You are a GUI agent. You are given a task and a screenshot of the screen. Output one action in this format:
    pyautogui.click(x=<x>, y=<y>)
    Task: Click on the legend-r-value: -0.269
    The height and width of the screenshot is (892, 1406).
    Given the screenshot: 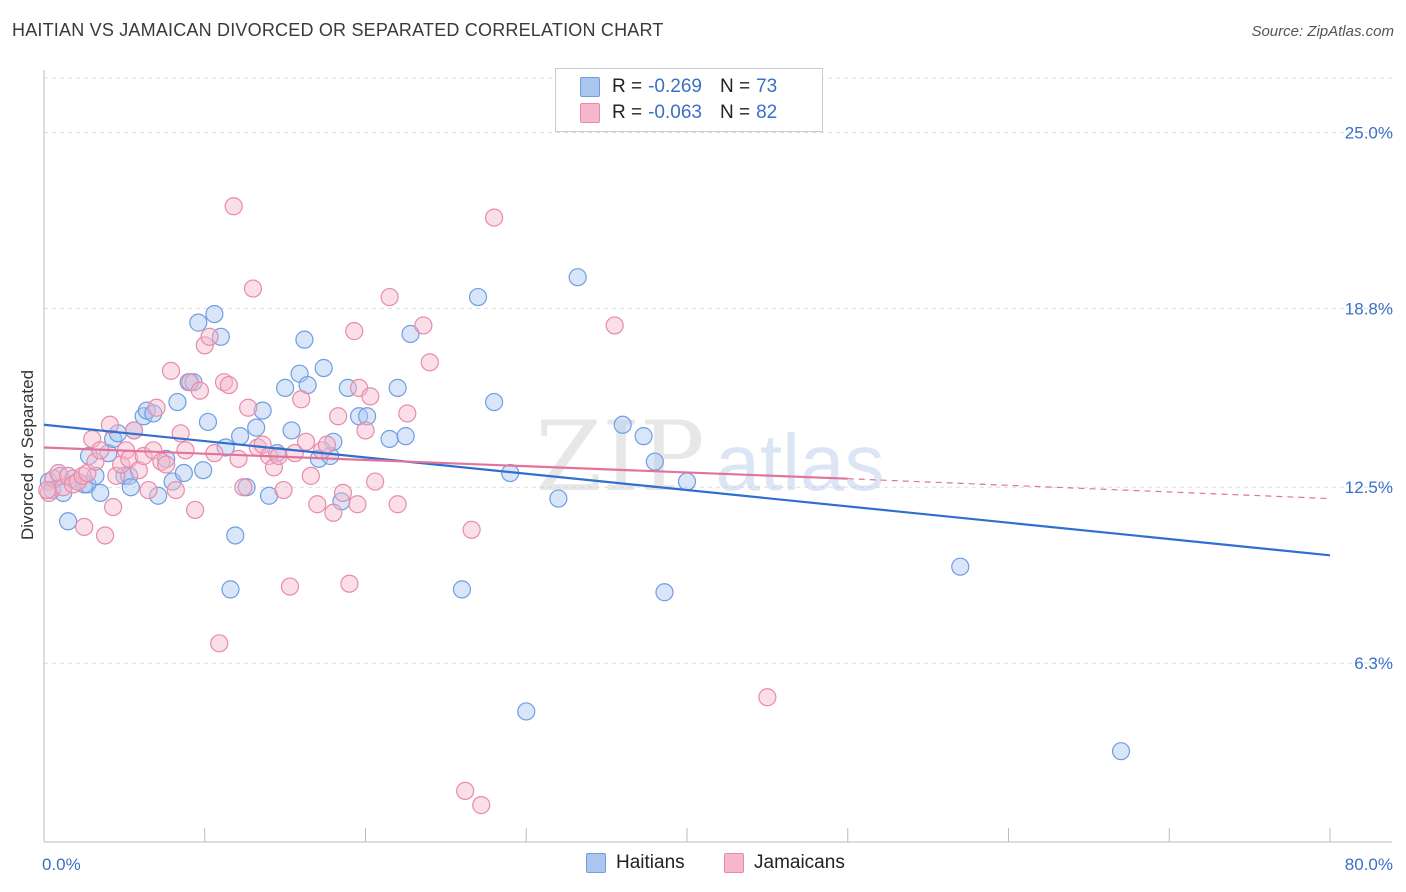 What is the action you would take?
    pyautogui.click(x=675, y=86)
    